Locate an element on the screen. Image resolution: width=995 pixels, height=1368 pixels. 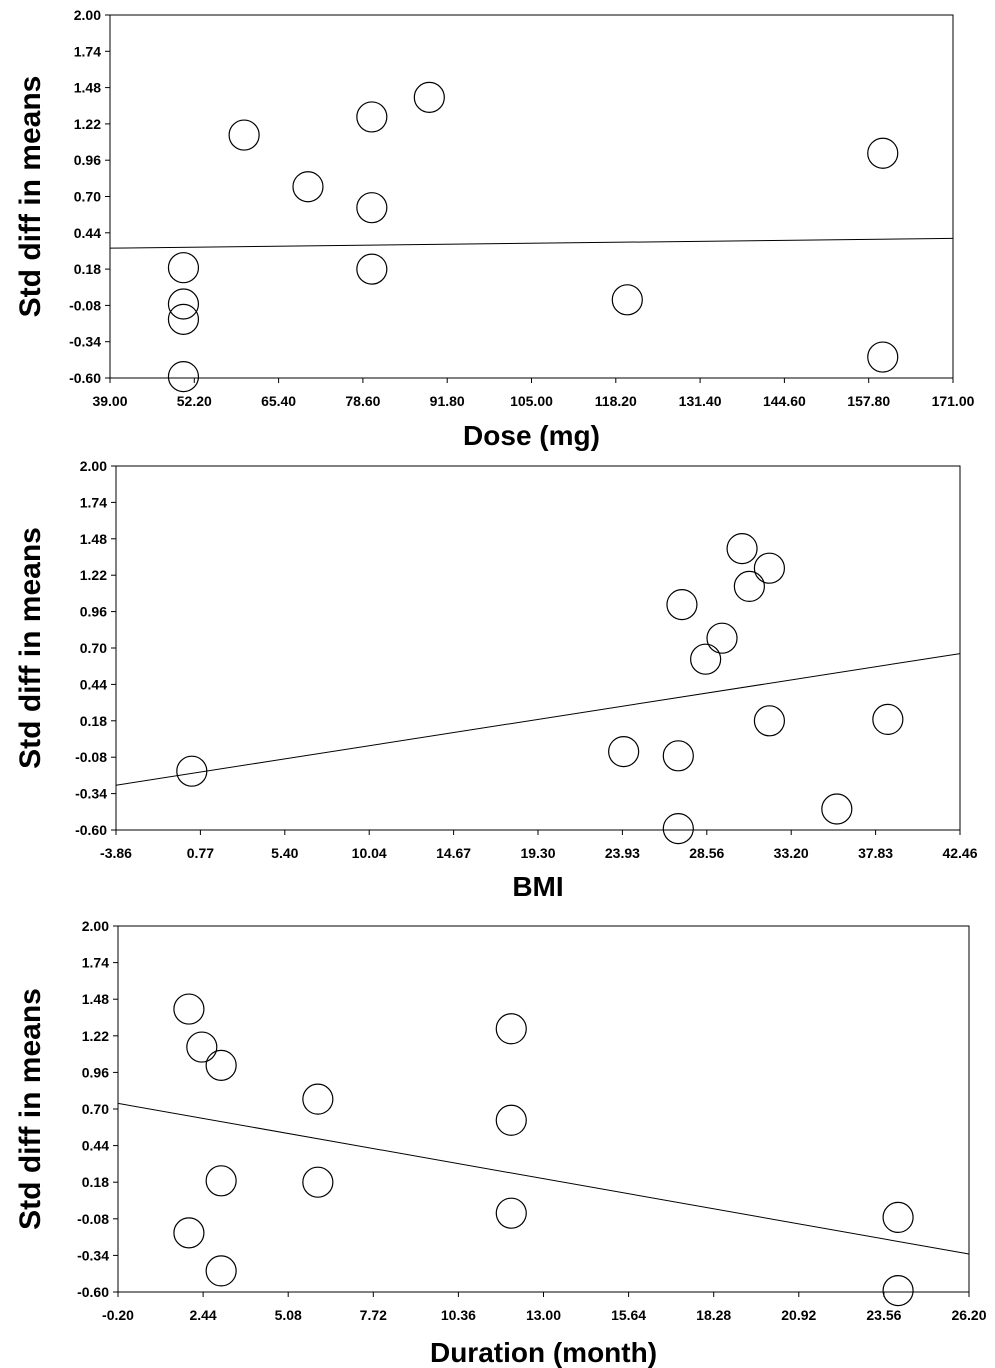
x-axis-title: BMI is located at coordinates (537, 886).